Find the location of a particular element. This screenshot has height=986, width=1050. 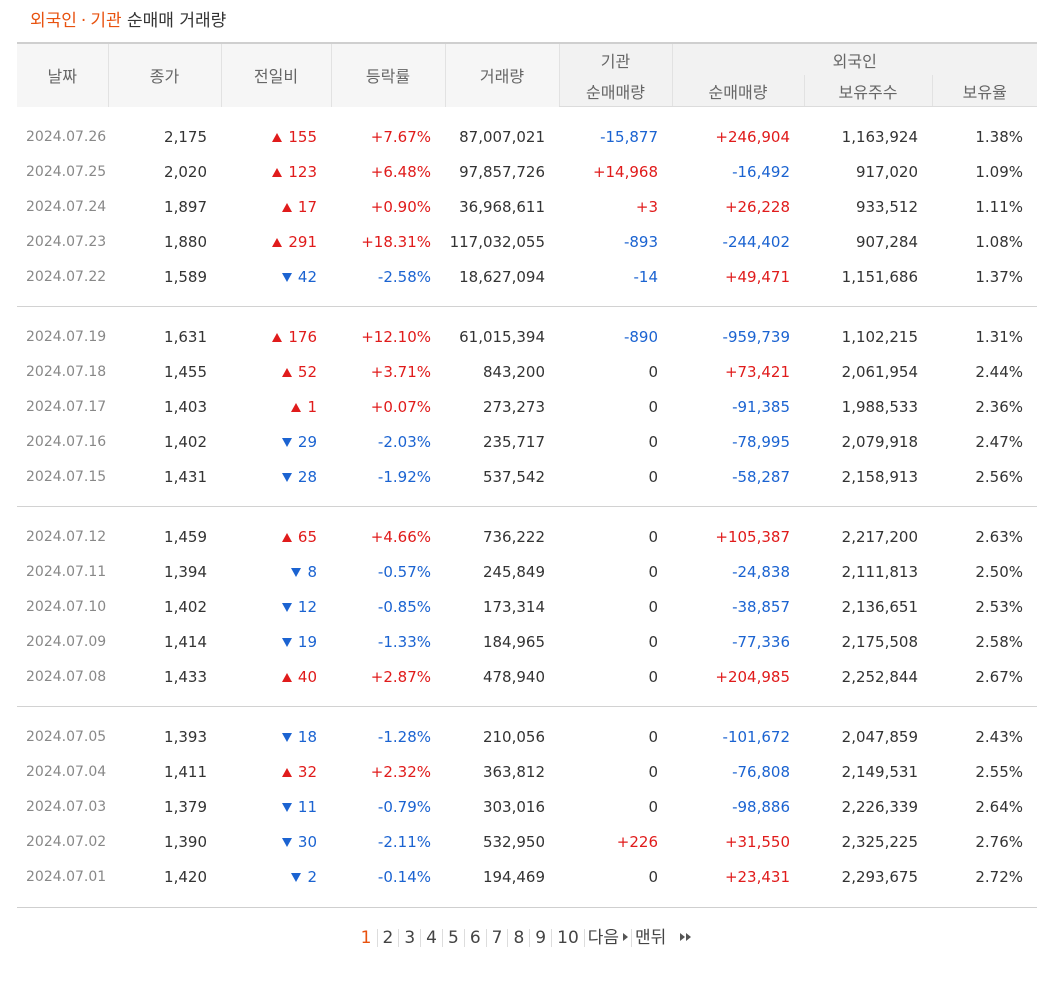

cell-foreign-net: +23,431 is located at coordinates (757, 876).